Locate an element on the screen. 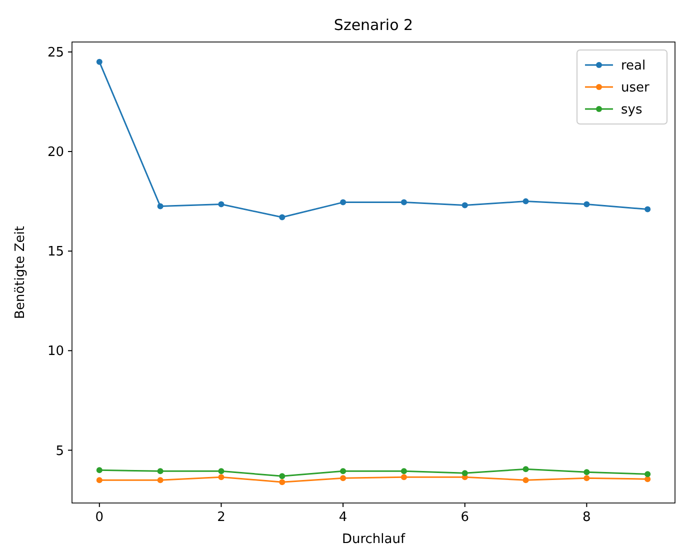 The image size is (679, 555). x-axis-title: Durchlauf is located at coordinates (374, 539).